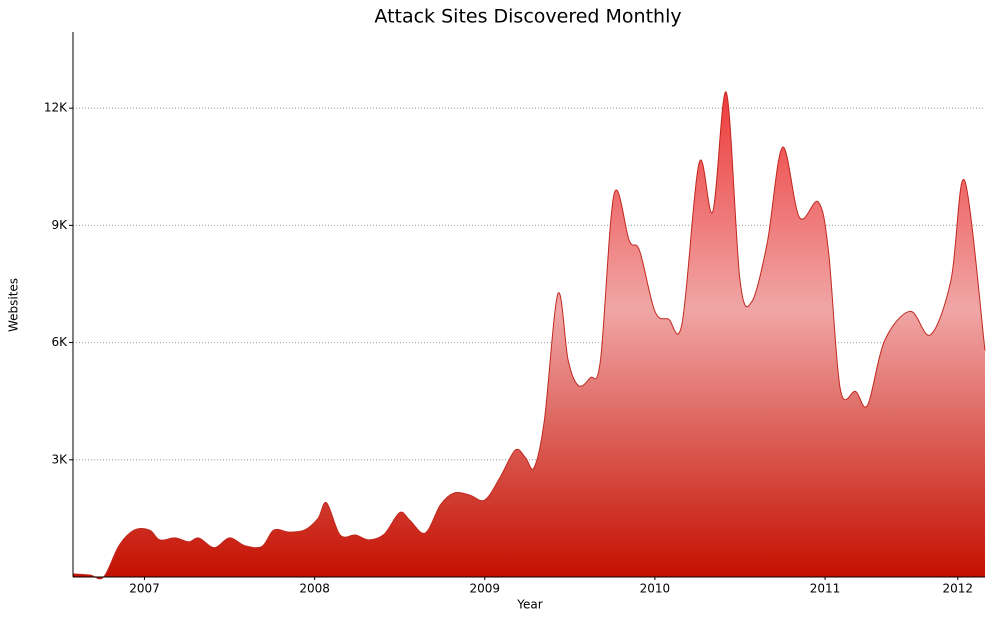  I want to click on chart-title: Attack Sites Discovered Monthly, so click(527, 17).